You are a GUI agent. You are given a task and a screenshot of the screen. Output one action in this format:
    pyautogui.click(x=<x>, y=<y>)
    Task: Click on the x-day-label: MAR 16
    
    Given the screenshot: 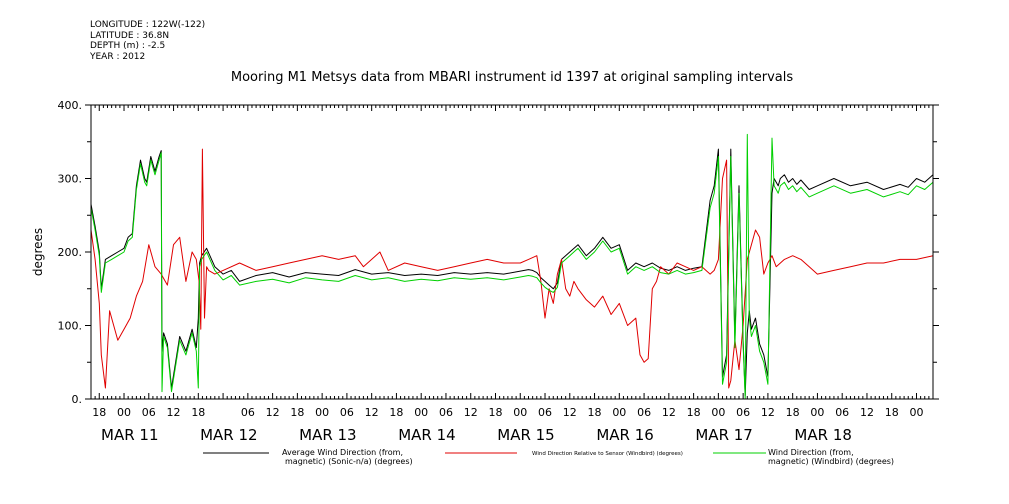 What is the action you would take?
    pyautogui.click(x=624, y=435)
    